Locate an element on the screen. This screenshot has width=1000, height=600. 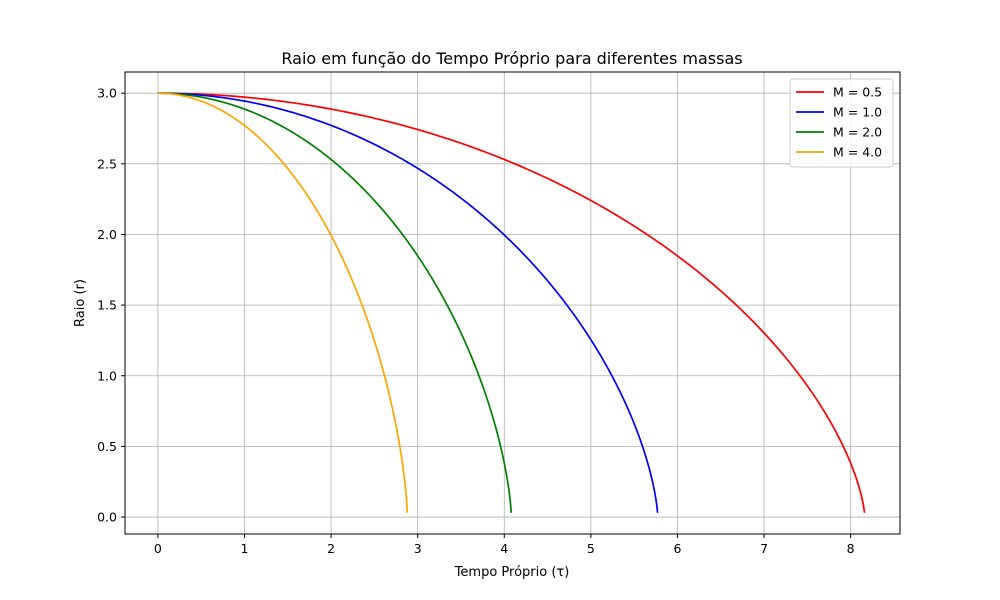
y-tick-label: 2.5 is located at coordinates (107, 163).